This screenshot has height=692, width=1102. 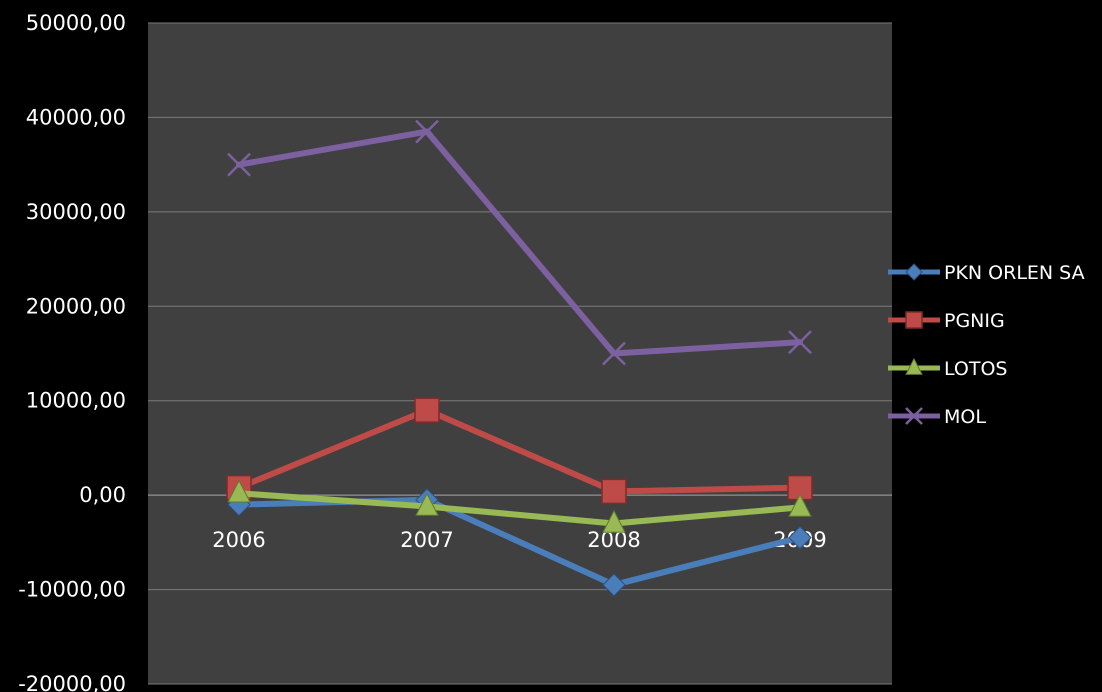 I want to click on legend-label: PGNIG, so click(x=974, y=321).